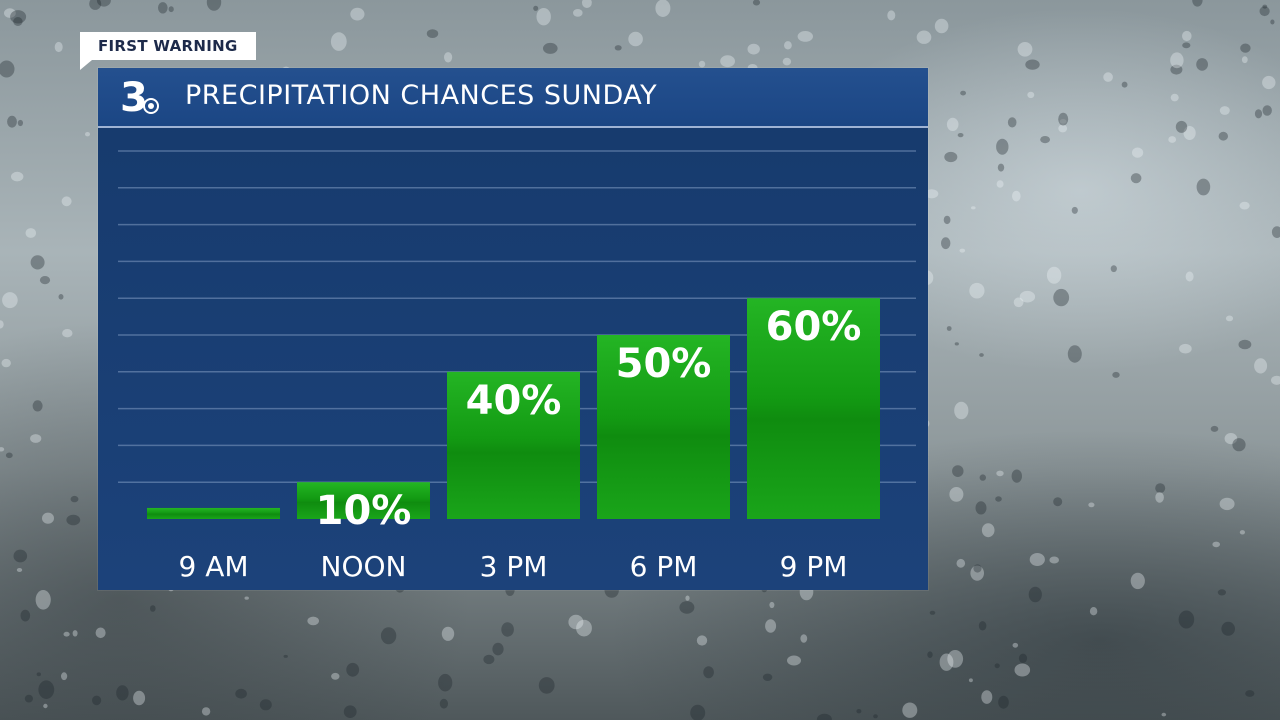 This screenshot has height=720, width=1280. What do you see at coordinates (513, 445) in the screenshot?
I see `bar-3-pm` at bounding box center [513, 445].